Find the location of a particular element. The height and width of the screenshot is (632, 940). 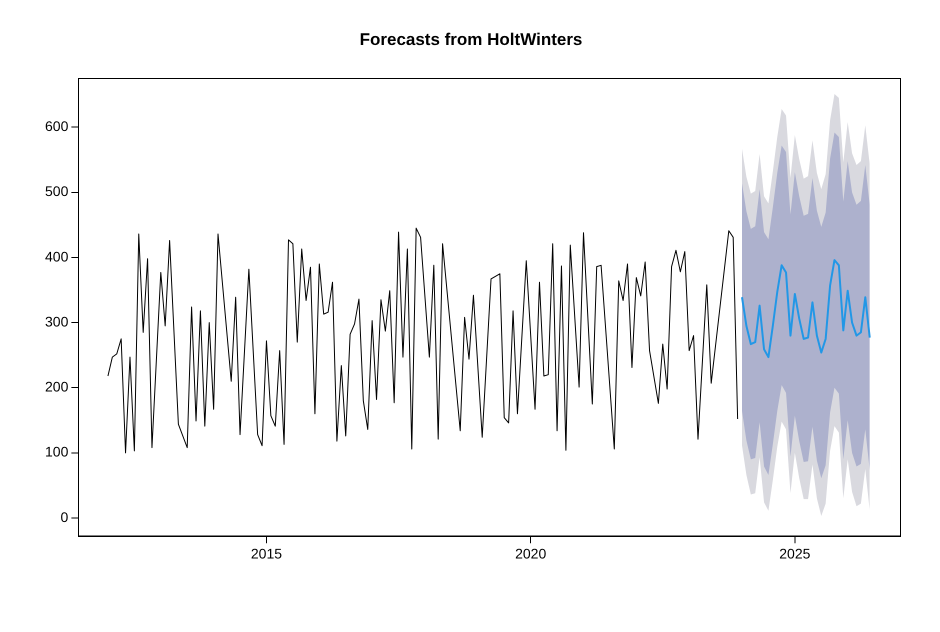

x-tick-label: 2020 is located at coordinates (530, 553).